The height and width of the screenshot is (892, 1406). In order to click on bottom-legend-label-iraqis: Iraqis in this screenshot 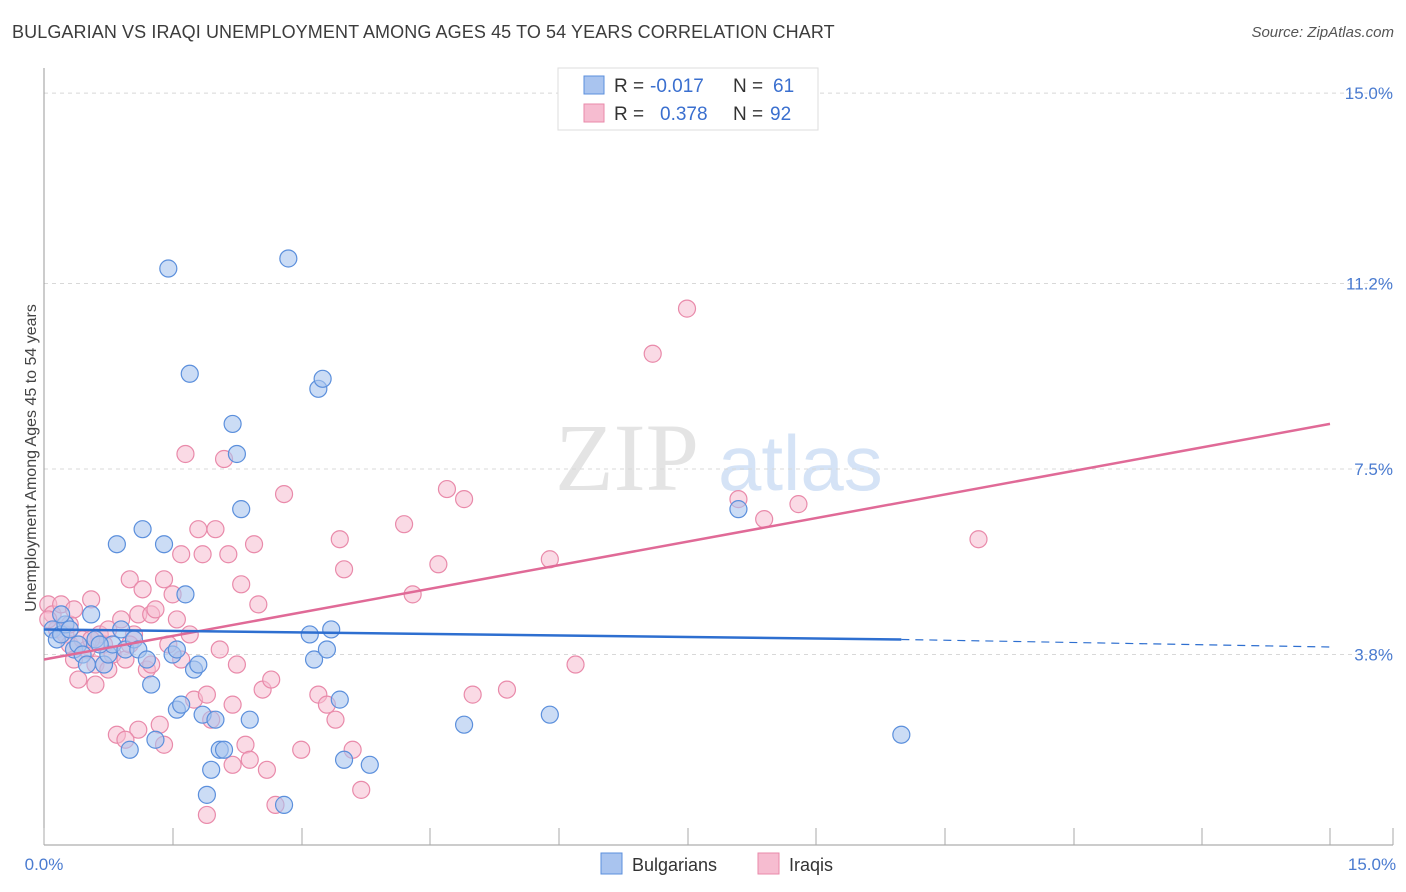, I will do `click(811, 865)`.